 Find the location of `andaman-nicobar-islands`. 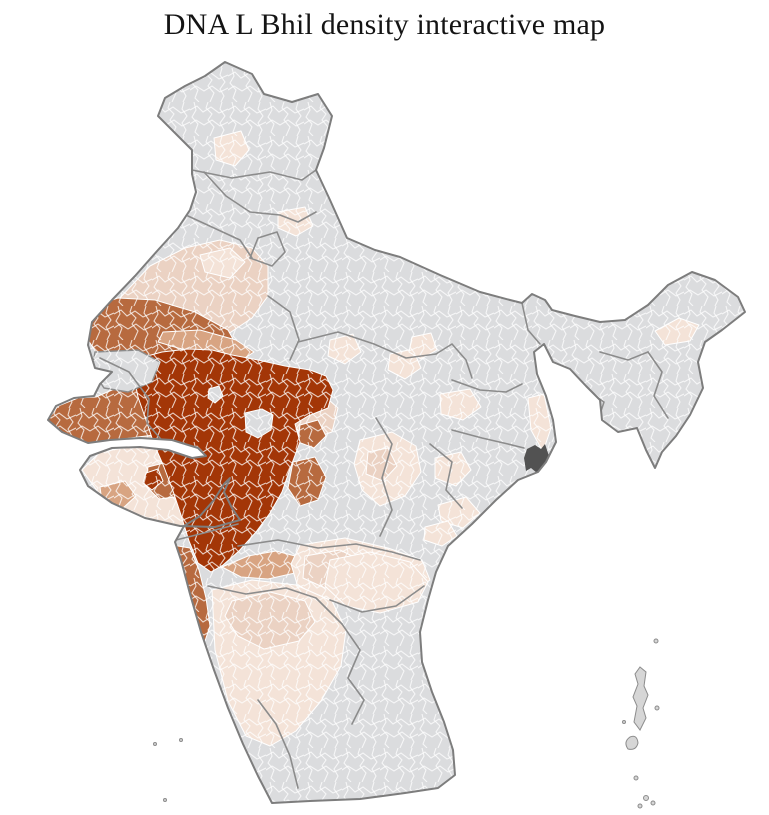

andaman-nicobar-islands is located at coordinates (641, 723).